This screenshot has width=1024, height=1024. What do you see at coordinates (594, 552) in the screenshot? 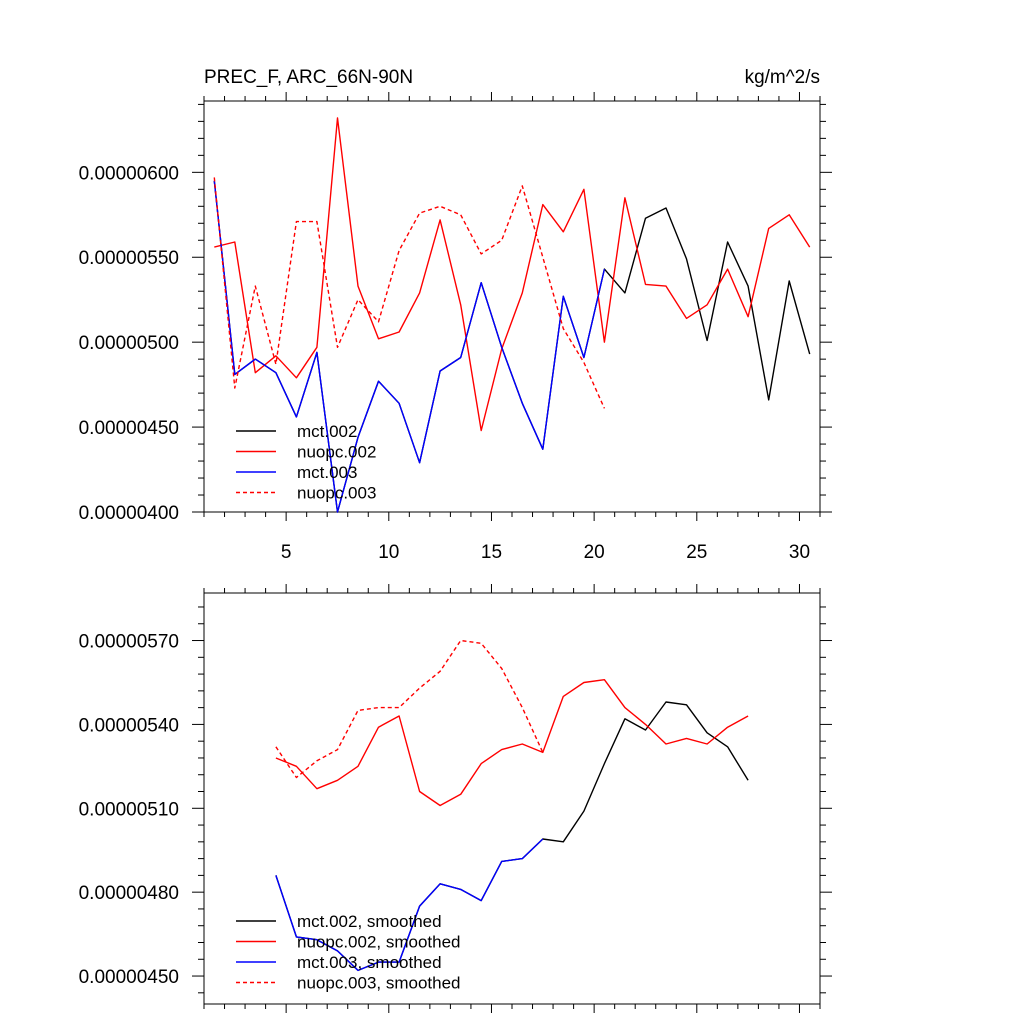
I see `x-tick-label: 20` at bounding box center [594, 552].